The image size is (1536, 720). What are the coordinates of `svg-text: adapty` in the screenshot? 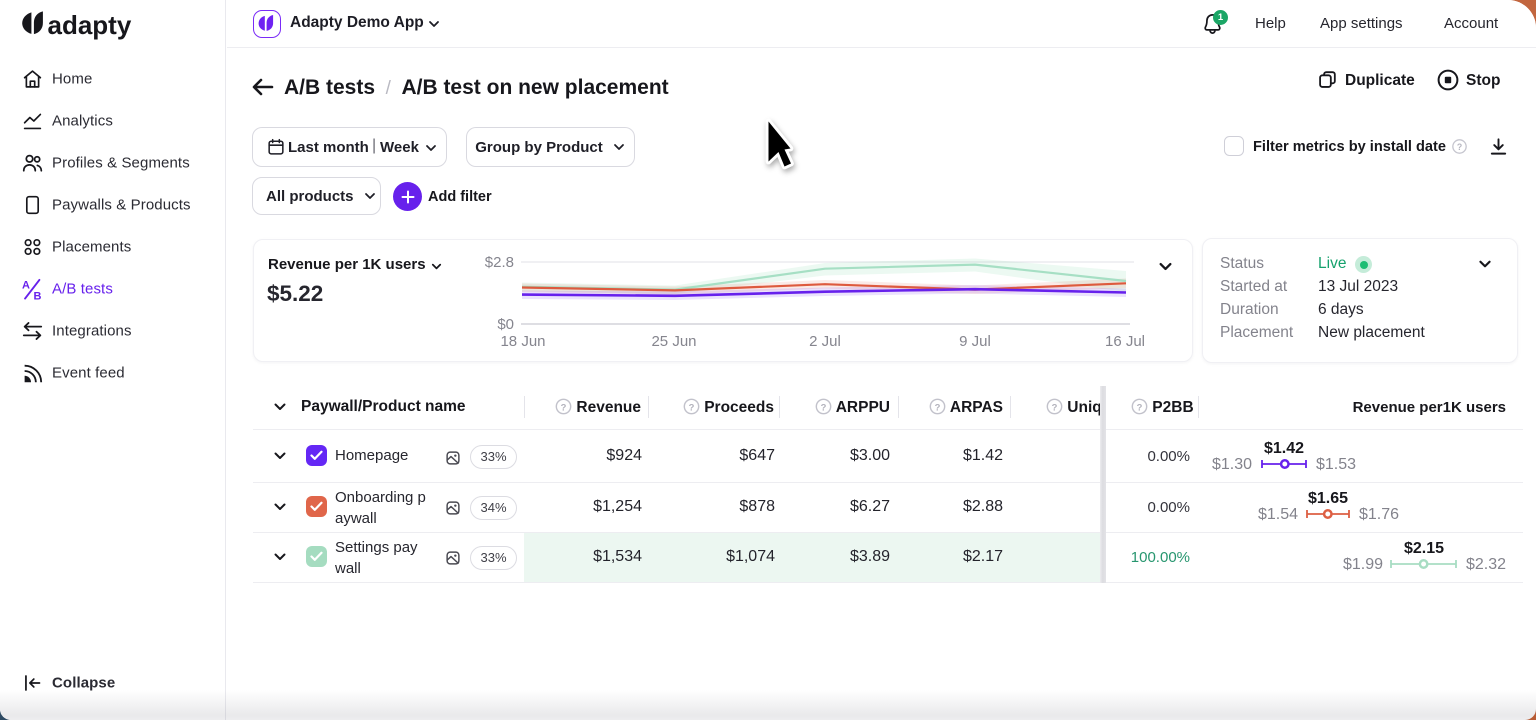 It's located at (90, 25).